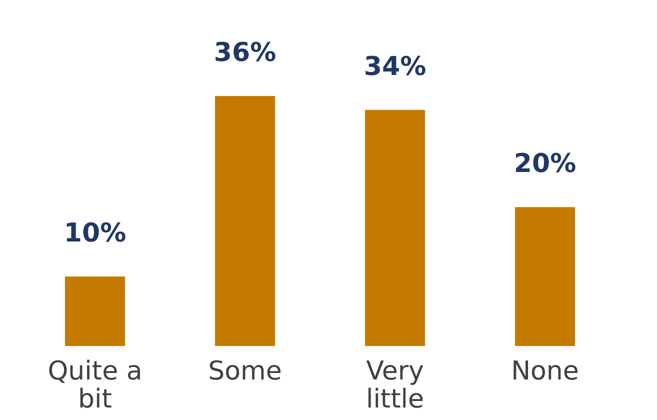 This screenshot has height=420, width=657. What do you see at coordinates (545, 164) in the screenshot?
I see `data-label: 20%` at bounding box center [545, 164].